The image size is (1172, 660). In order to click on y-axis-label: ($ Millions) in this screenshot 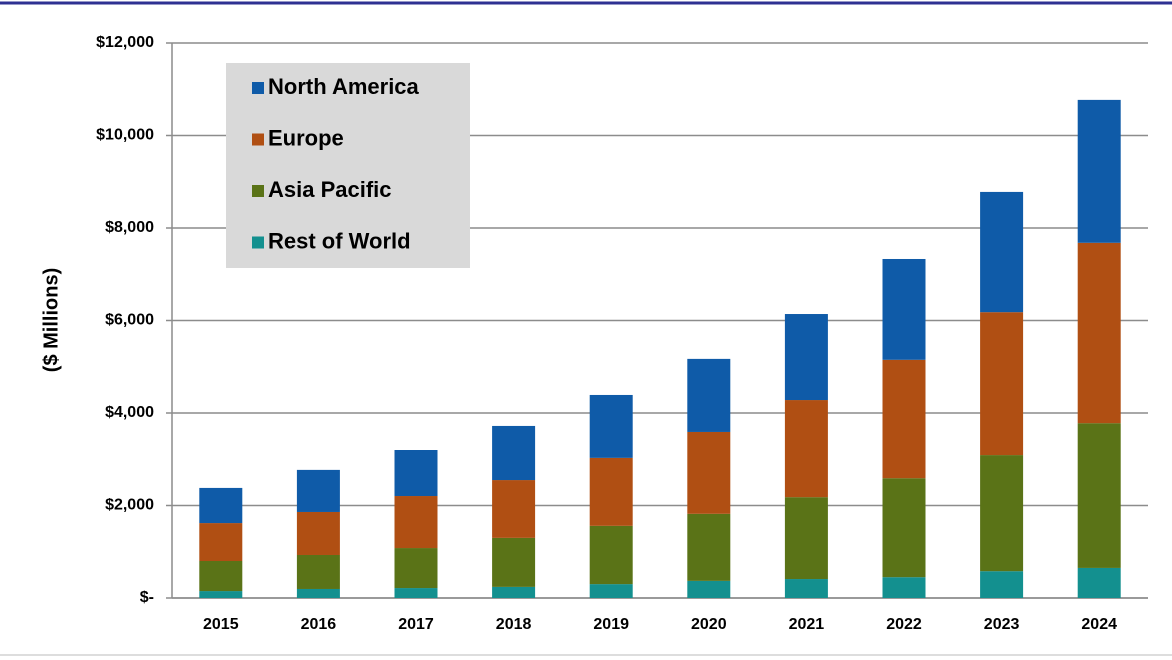, I will do `click(51, 320)`.